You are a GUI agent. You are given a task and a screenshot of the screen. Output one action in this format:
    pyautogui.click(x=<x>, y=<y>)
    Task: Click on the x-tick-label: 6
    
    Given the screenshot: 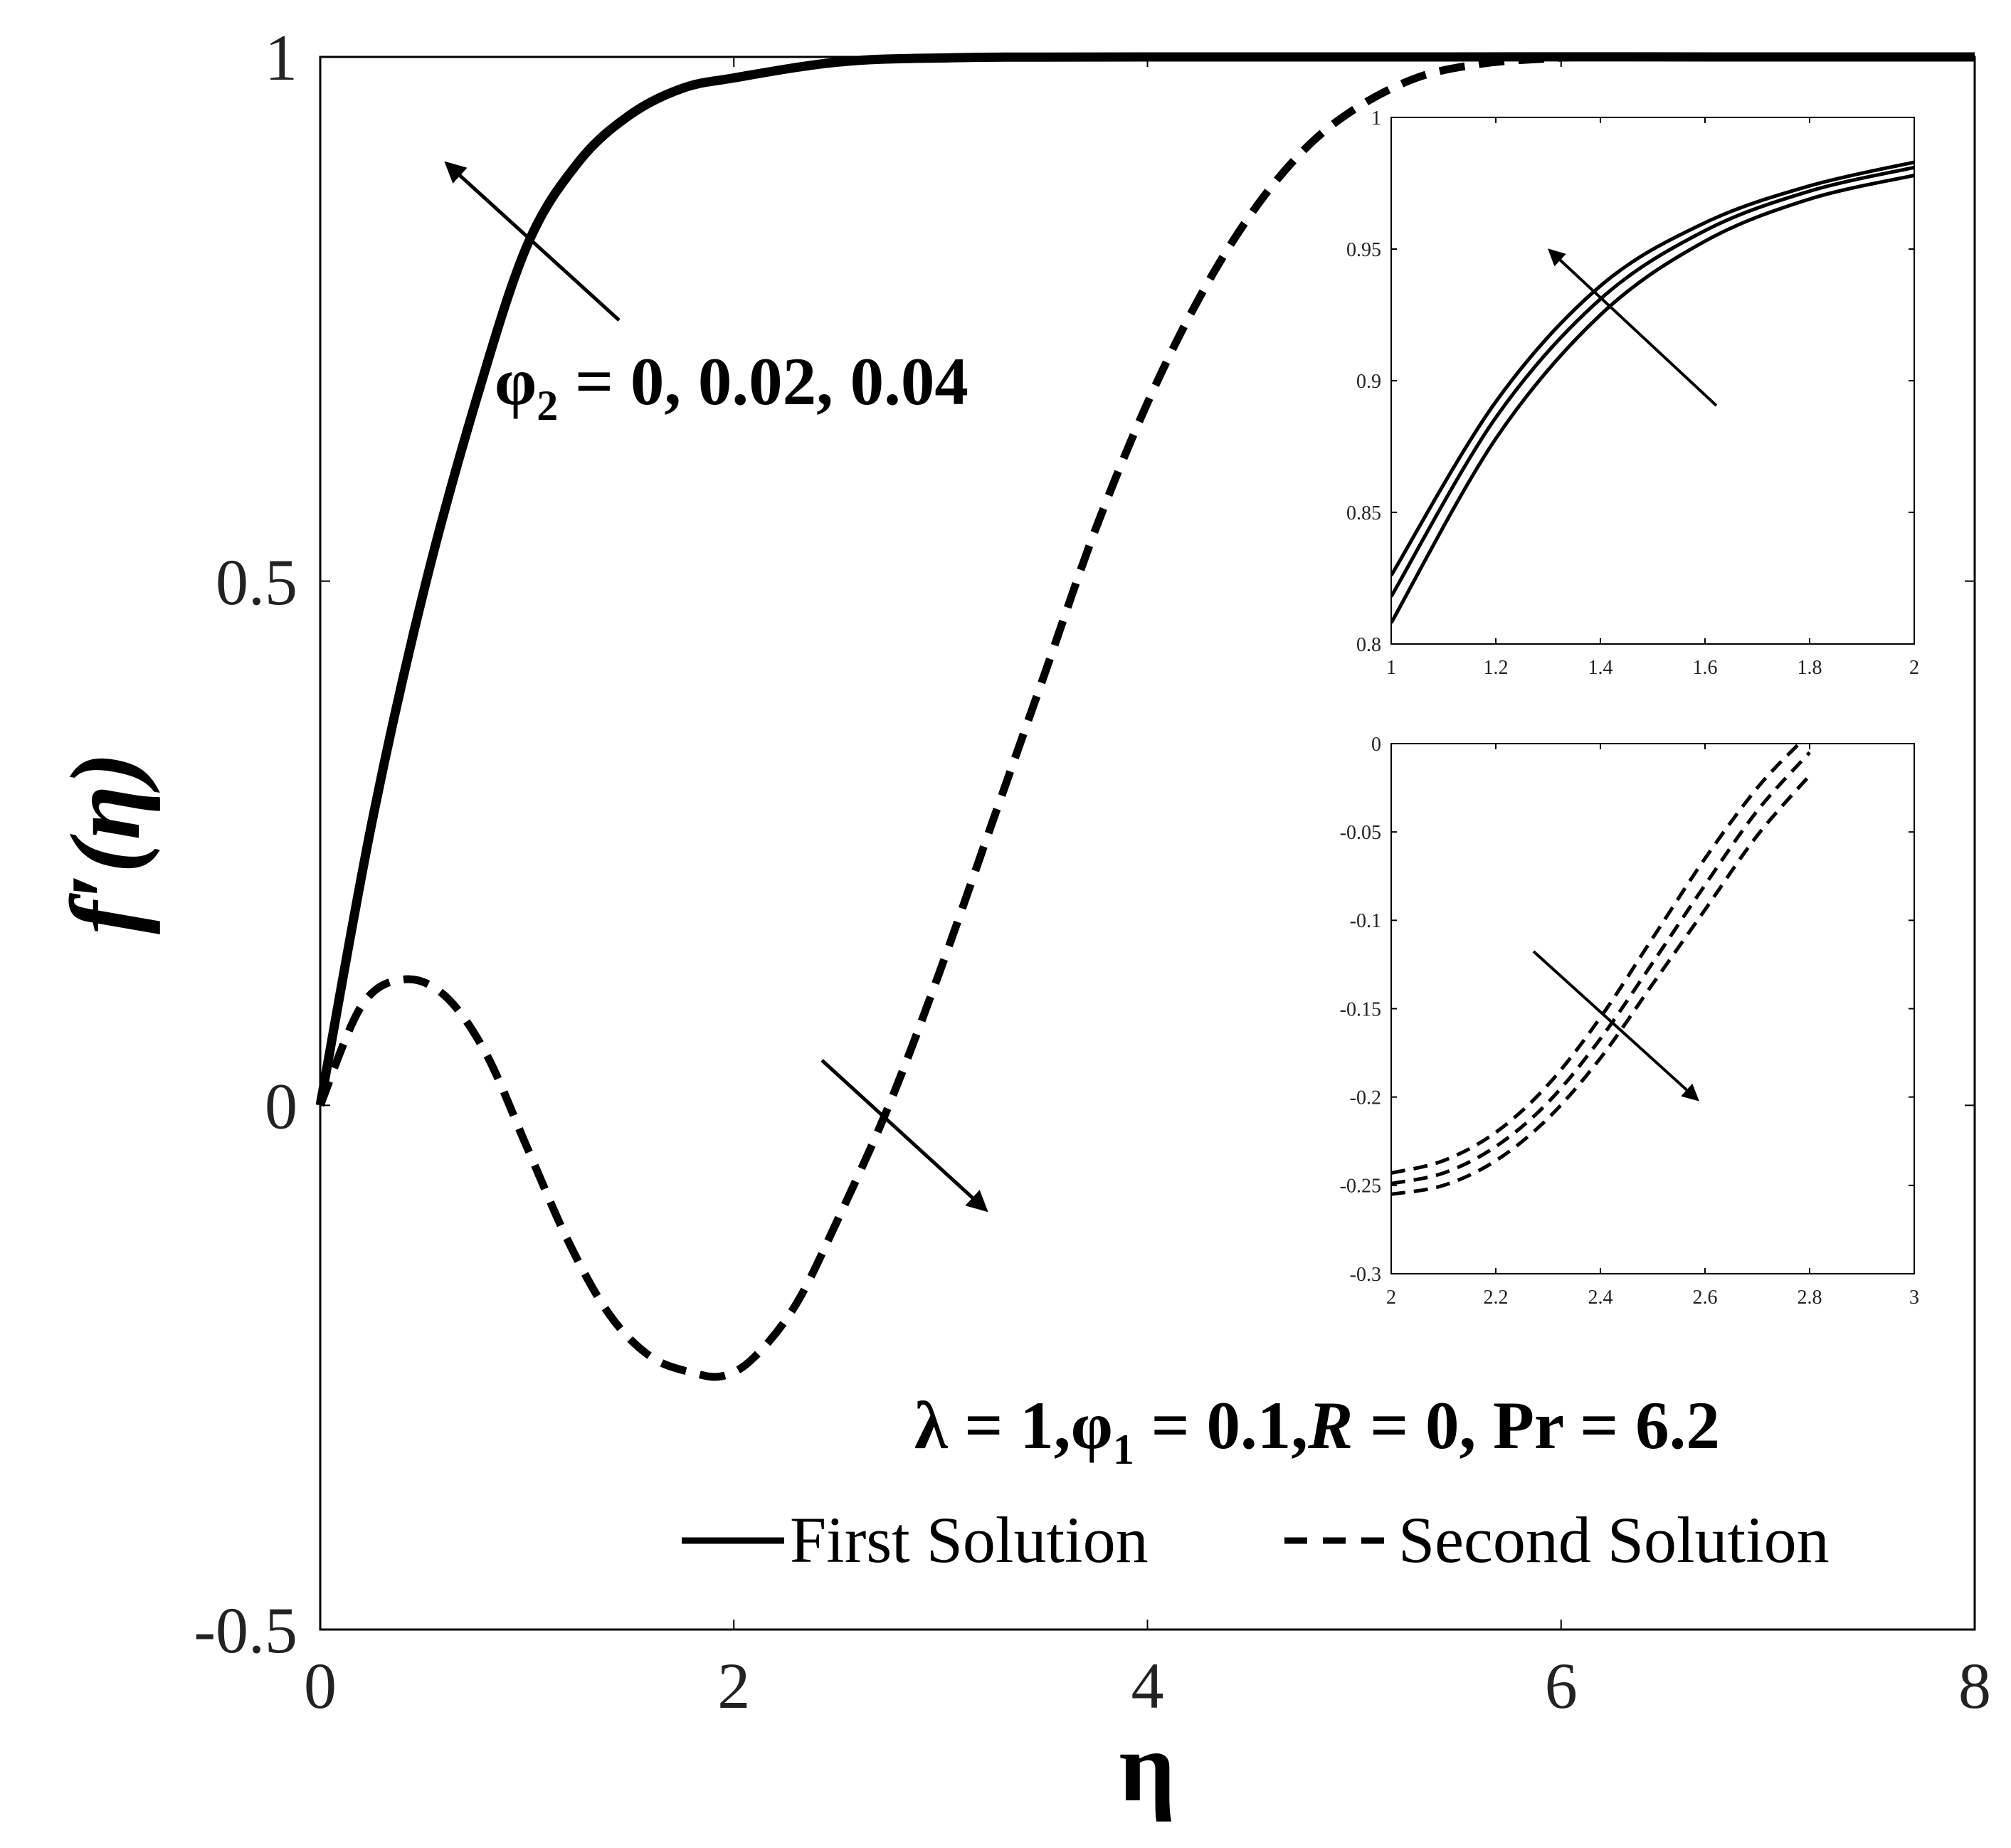 What is the action you would take?
    pyautogui.click(x=1562, y=1685)
    